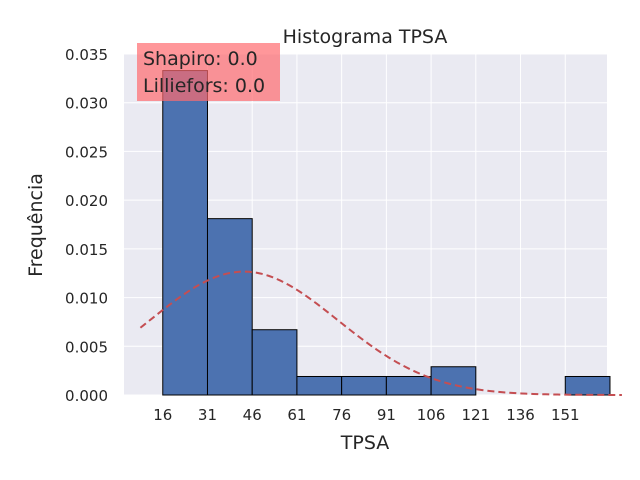  I want to click on x-axis-ticks: 16 31 46 61 76 91 106 121 136 151, so click(366, 415).